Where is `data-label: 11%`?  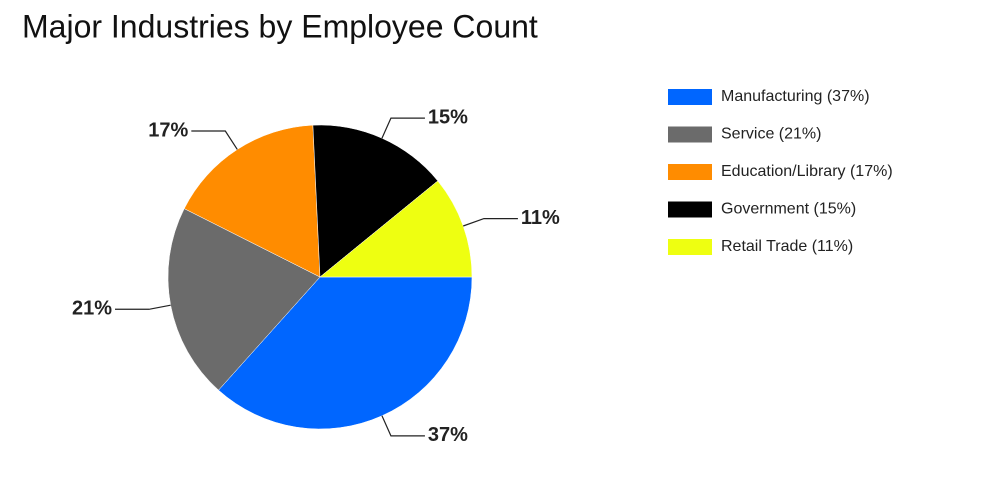 data-label: 11% is located at coordinates (540, 218).